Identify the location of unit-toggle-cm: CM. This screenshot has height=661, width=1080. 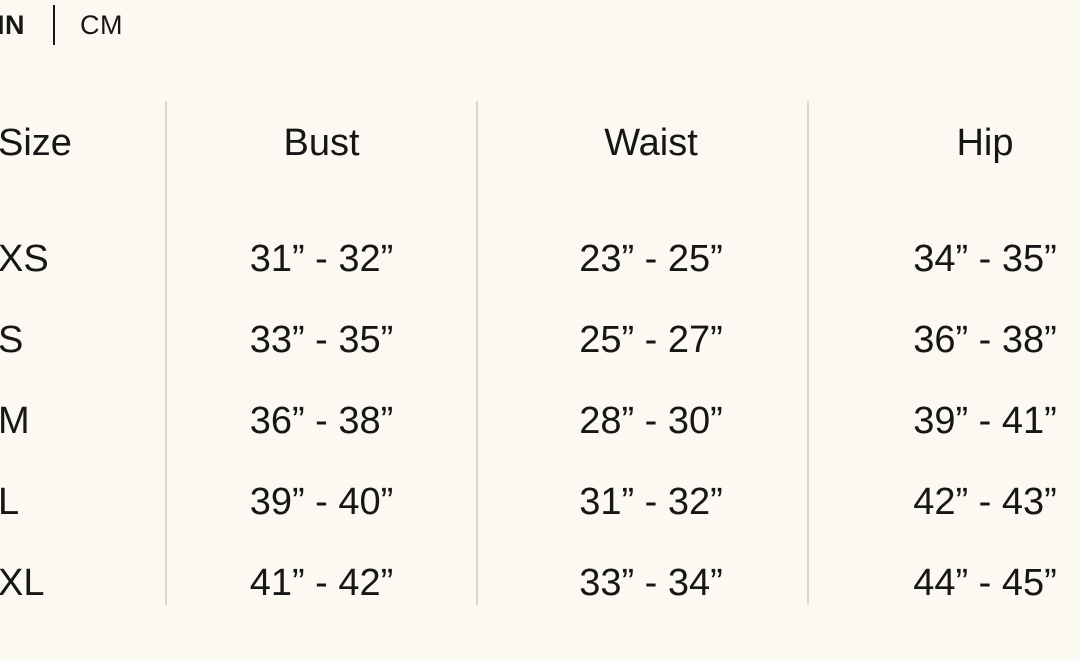
(101, 25).